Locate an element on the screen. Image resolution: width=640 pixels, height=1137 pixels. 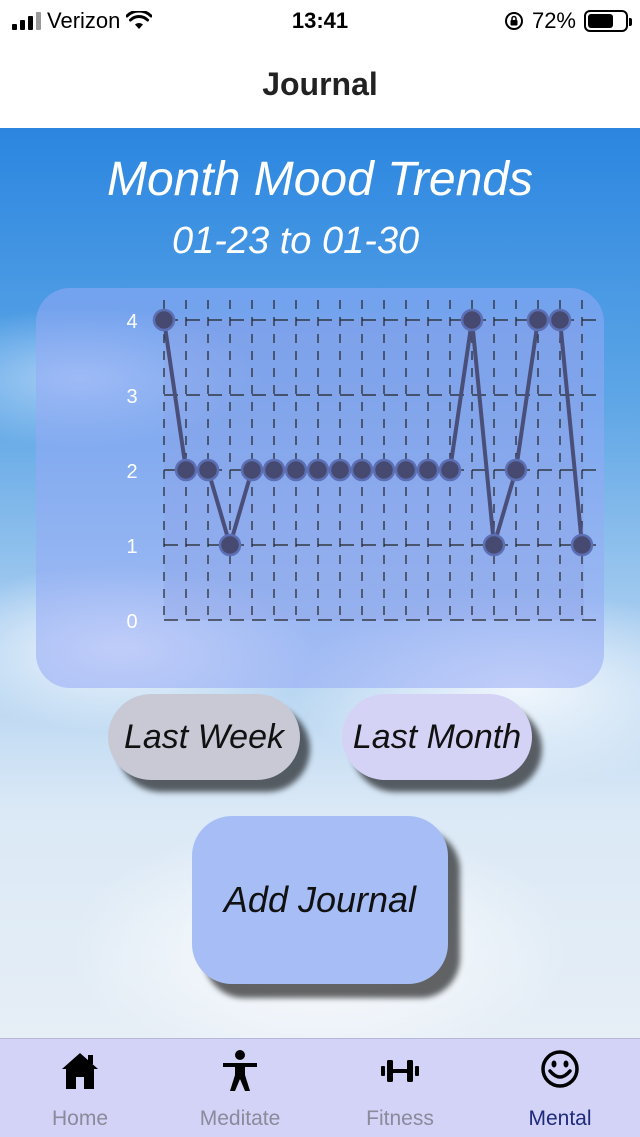
page-title: Journal is located at coordinates (320, 84).